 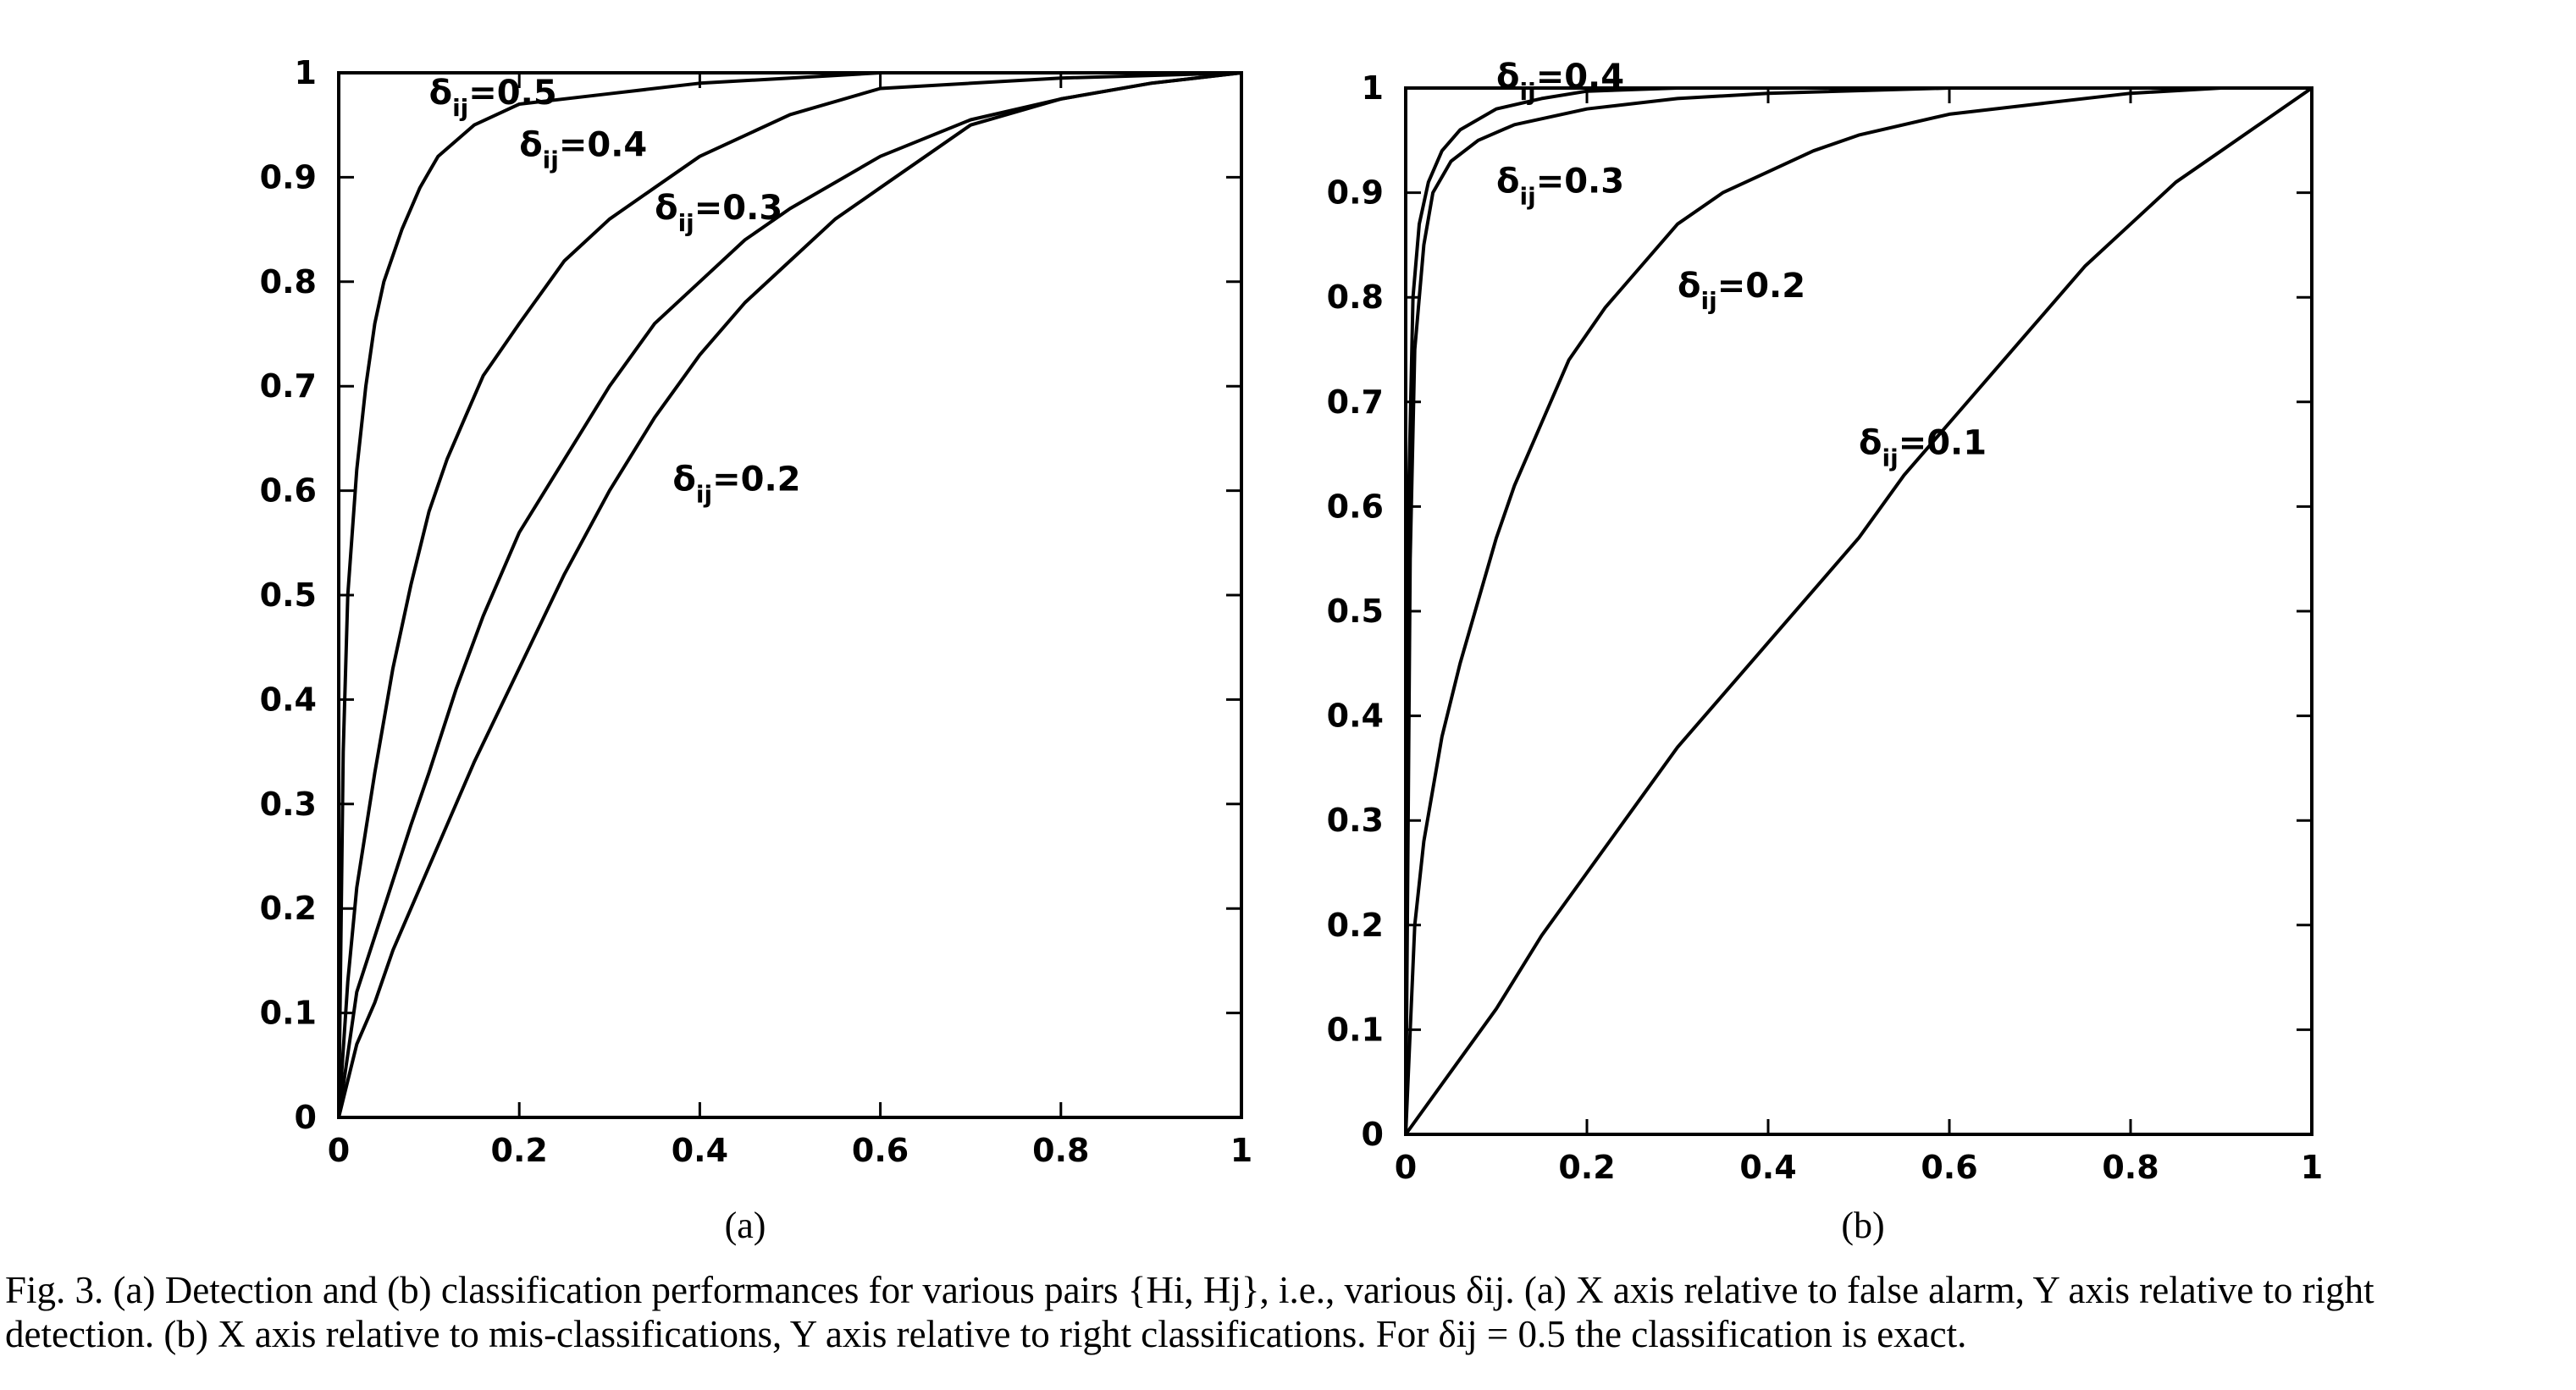 I want to click on curve-label-a: δij=0.4, so click(x=583, y=150).